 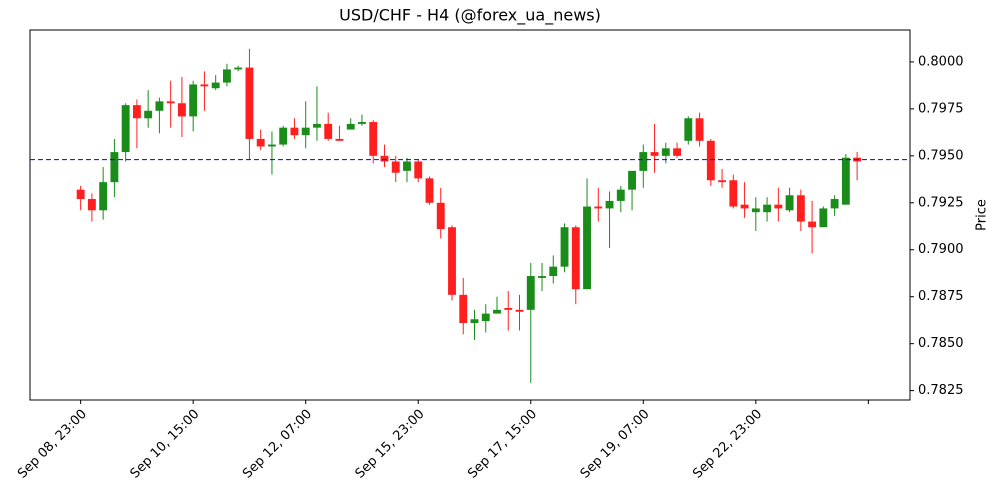 I want to click on chart-title: USD/CHF - H4 (@forex_ua_news), so click(x=470, y=16).